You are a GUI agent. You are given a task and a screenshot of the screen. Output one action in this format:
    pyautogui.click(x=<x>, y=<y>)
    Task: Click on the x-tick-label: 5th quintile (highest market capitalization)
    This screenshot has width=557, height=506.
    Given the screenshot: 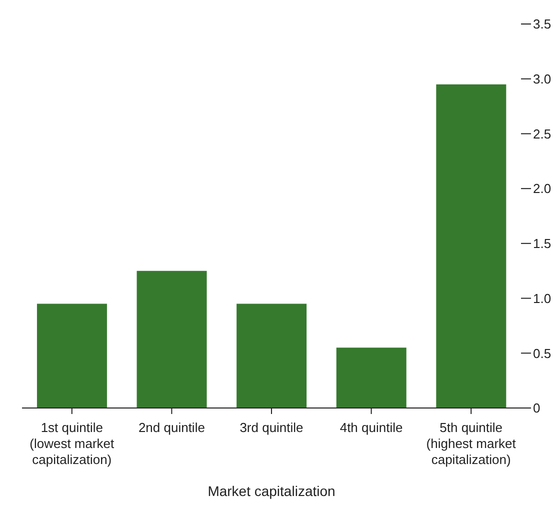 What is the action you would take?
    pyautogui.click(x=471, y=443)
    